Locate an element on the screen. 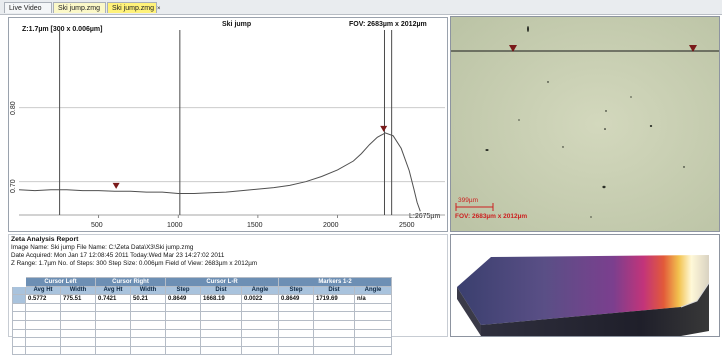 This screenshot has height=355, width=722. 3d-view-panel is located at coordinates (585, 285).